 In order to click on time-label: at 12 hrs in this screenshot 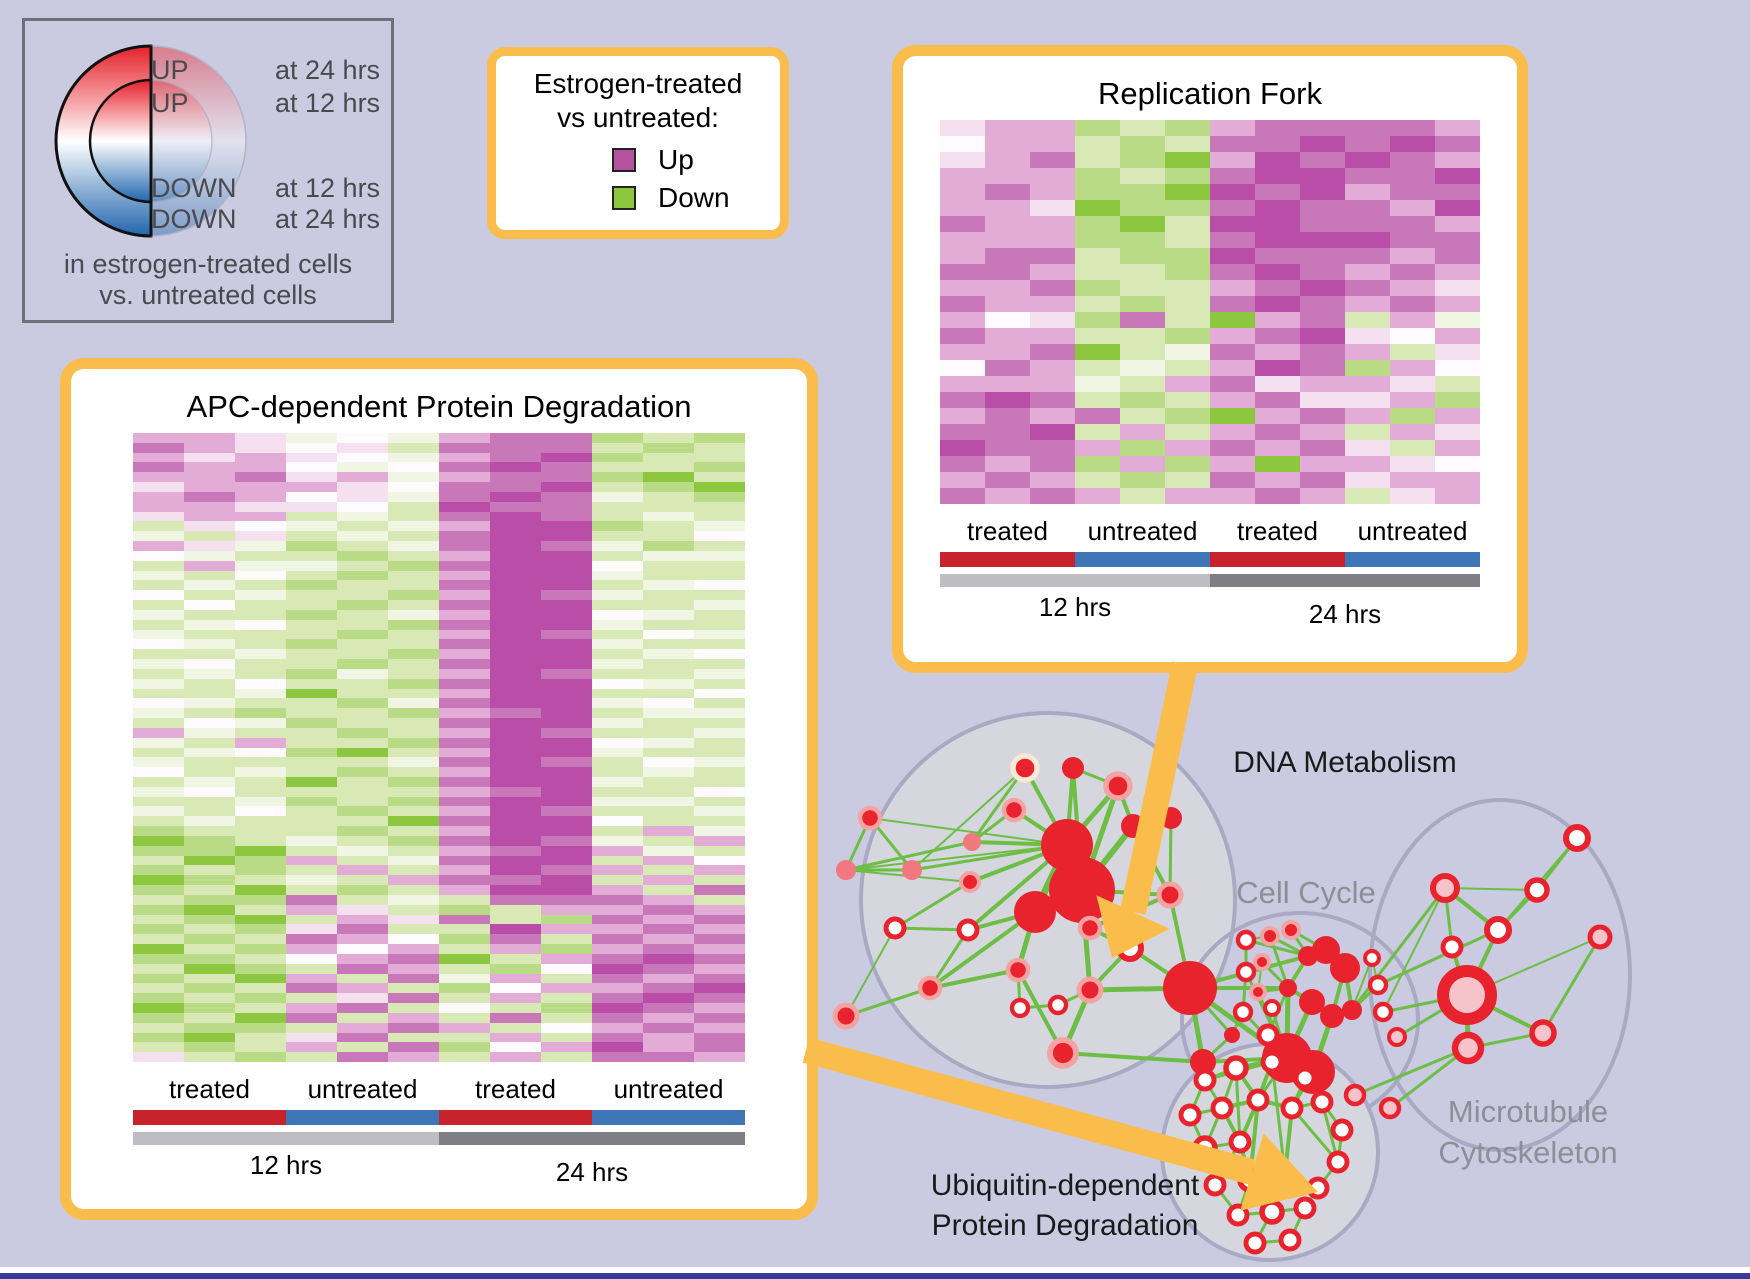, I will do `click(328, 188)`.